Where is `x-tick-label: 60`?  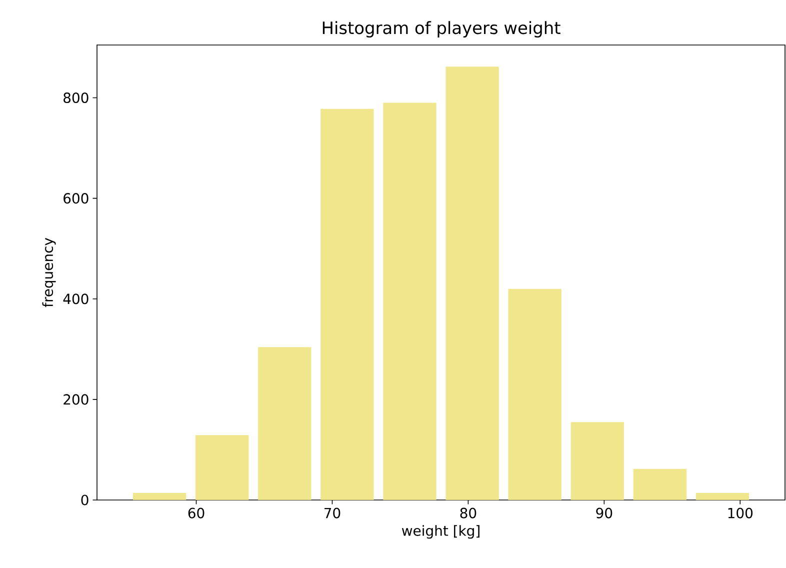
x-tick-label: 60 is located at coordinates (196, 513).